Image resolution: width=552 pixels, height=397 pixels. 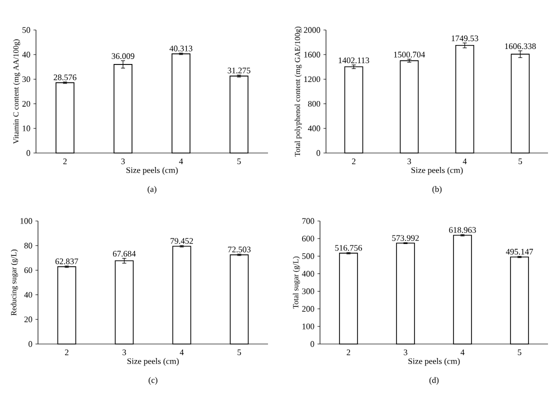 What do you see at coordinates (123, 56) in the screenshot?
I see `data-label: 36.009` at bounding box center [123, 56].